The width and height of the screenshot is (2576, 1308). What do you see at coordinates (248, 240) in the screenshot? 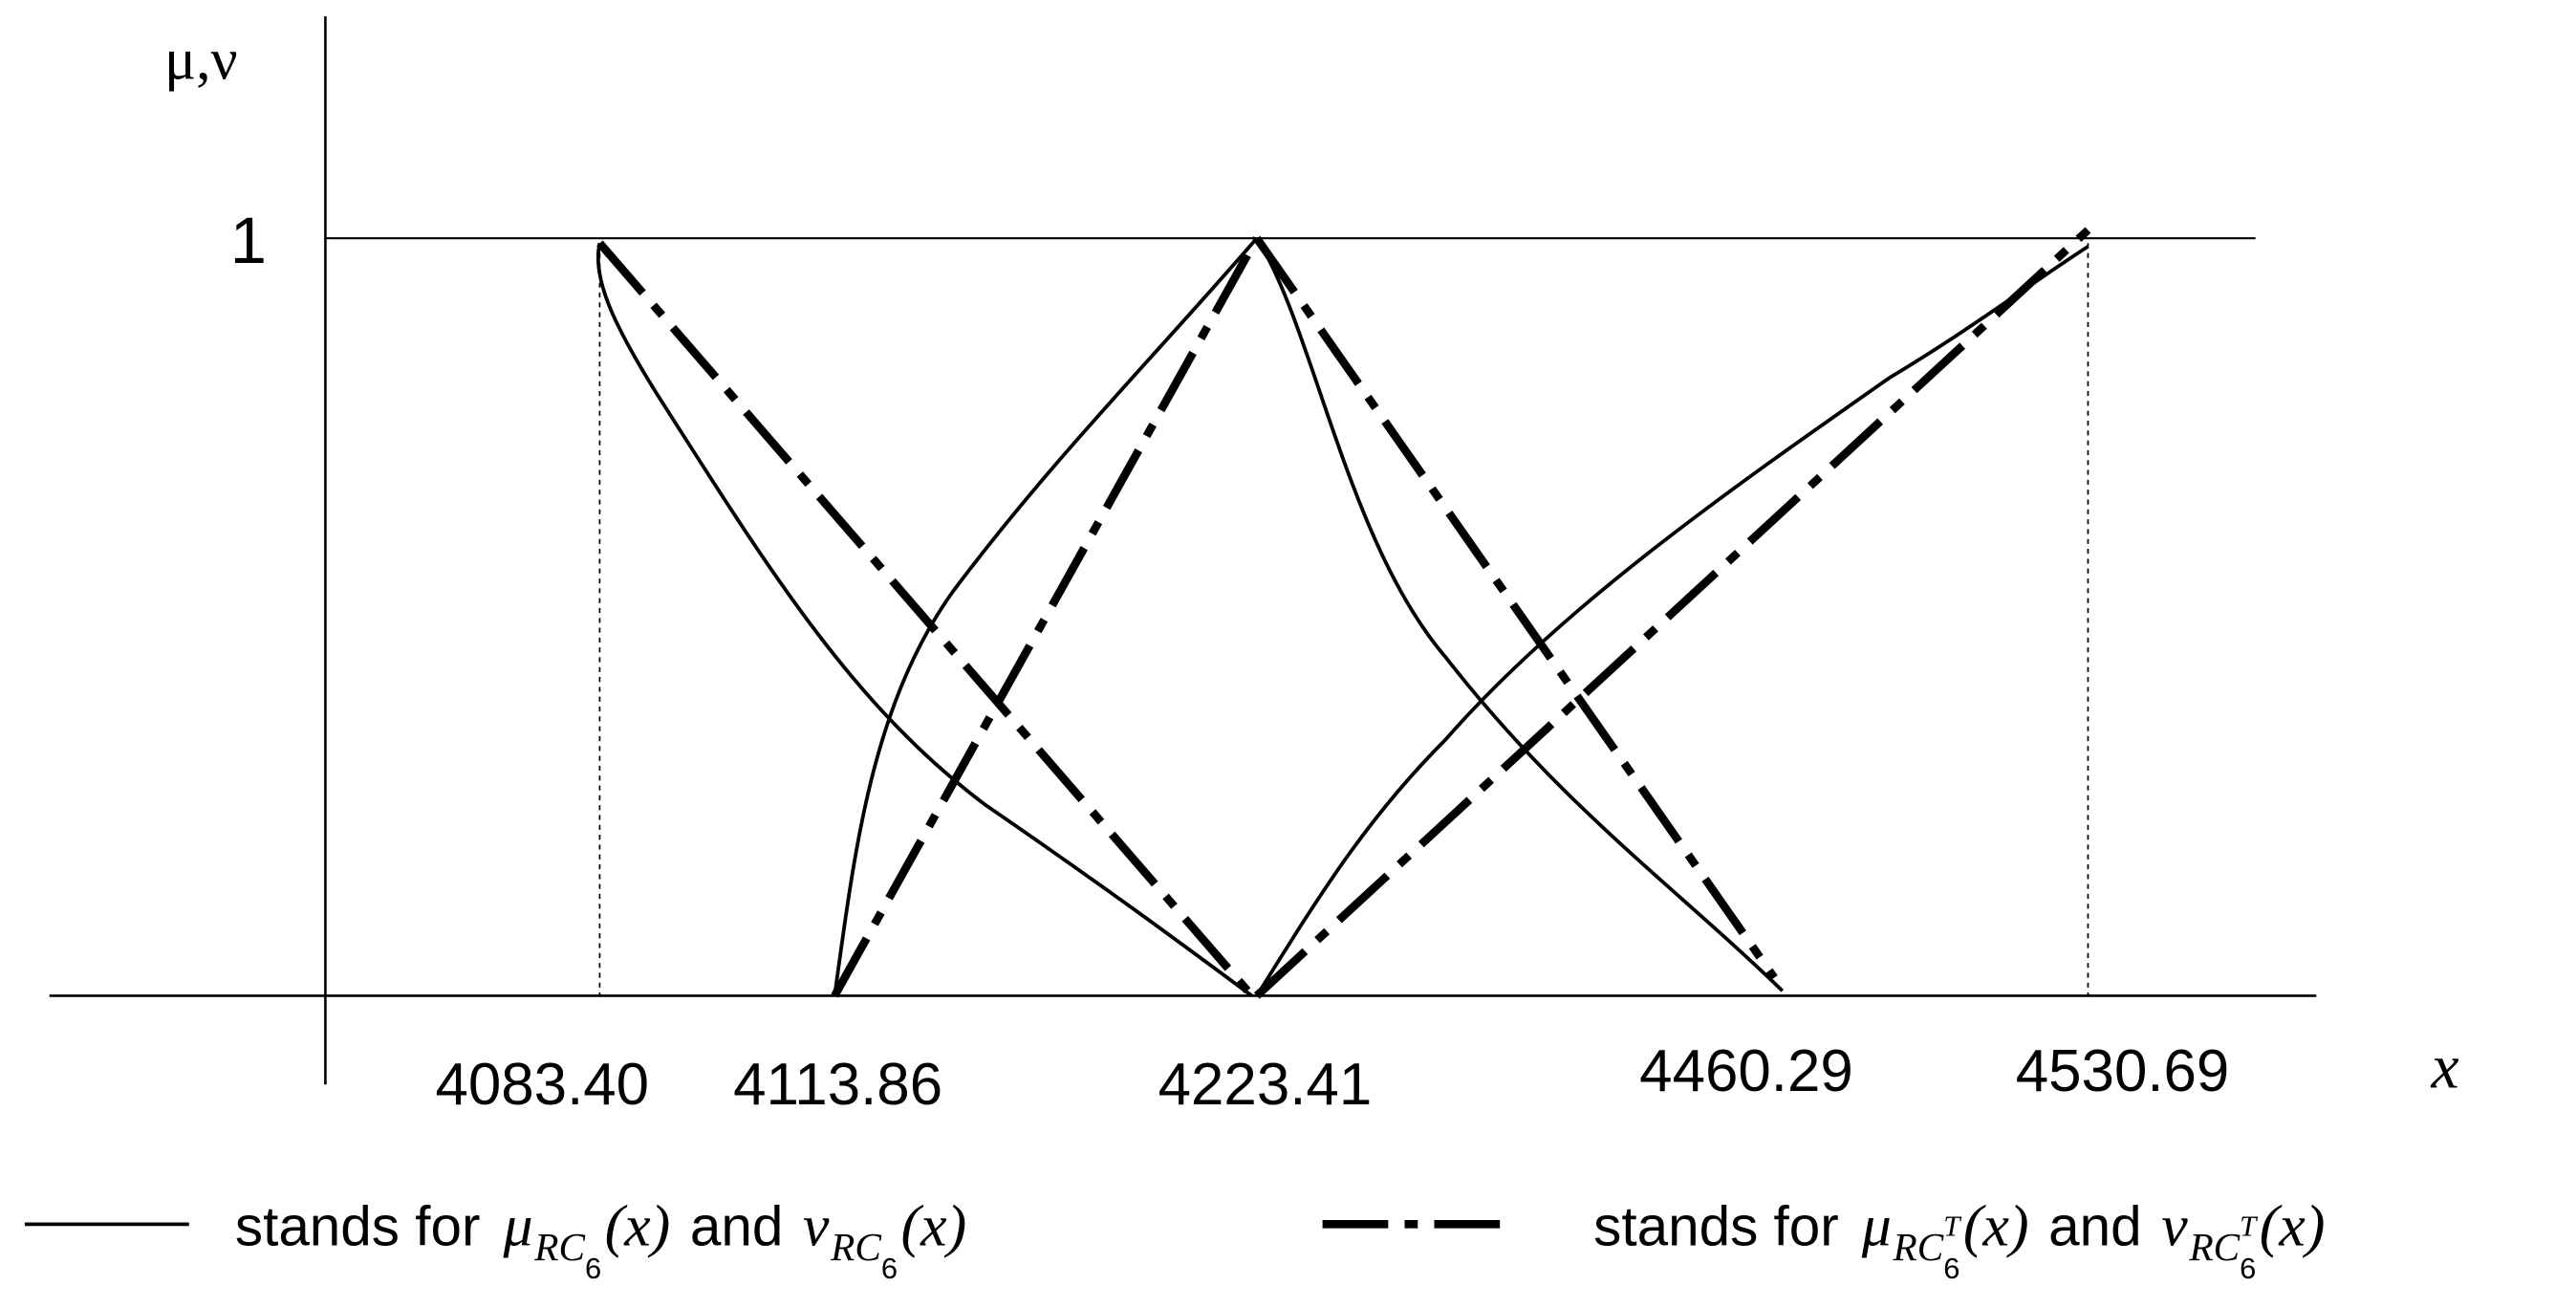
I see `y-tick-label: 1` at bounding box center [248, 240].